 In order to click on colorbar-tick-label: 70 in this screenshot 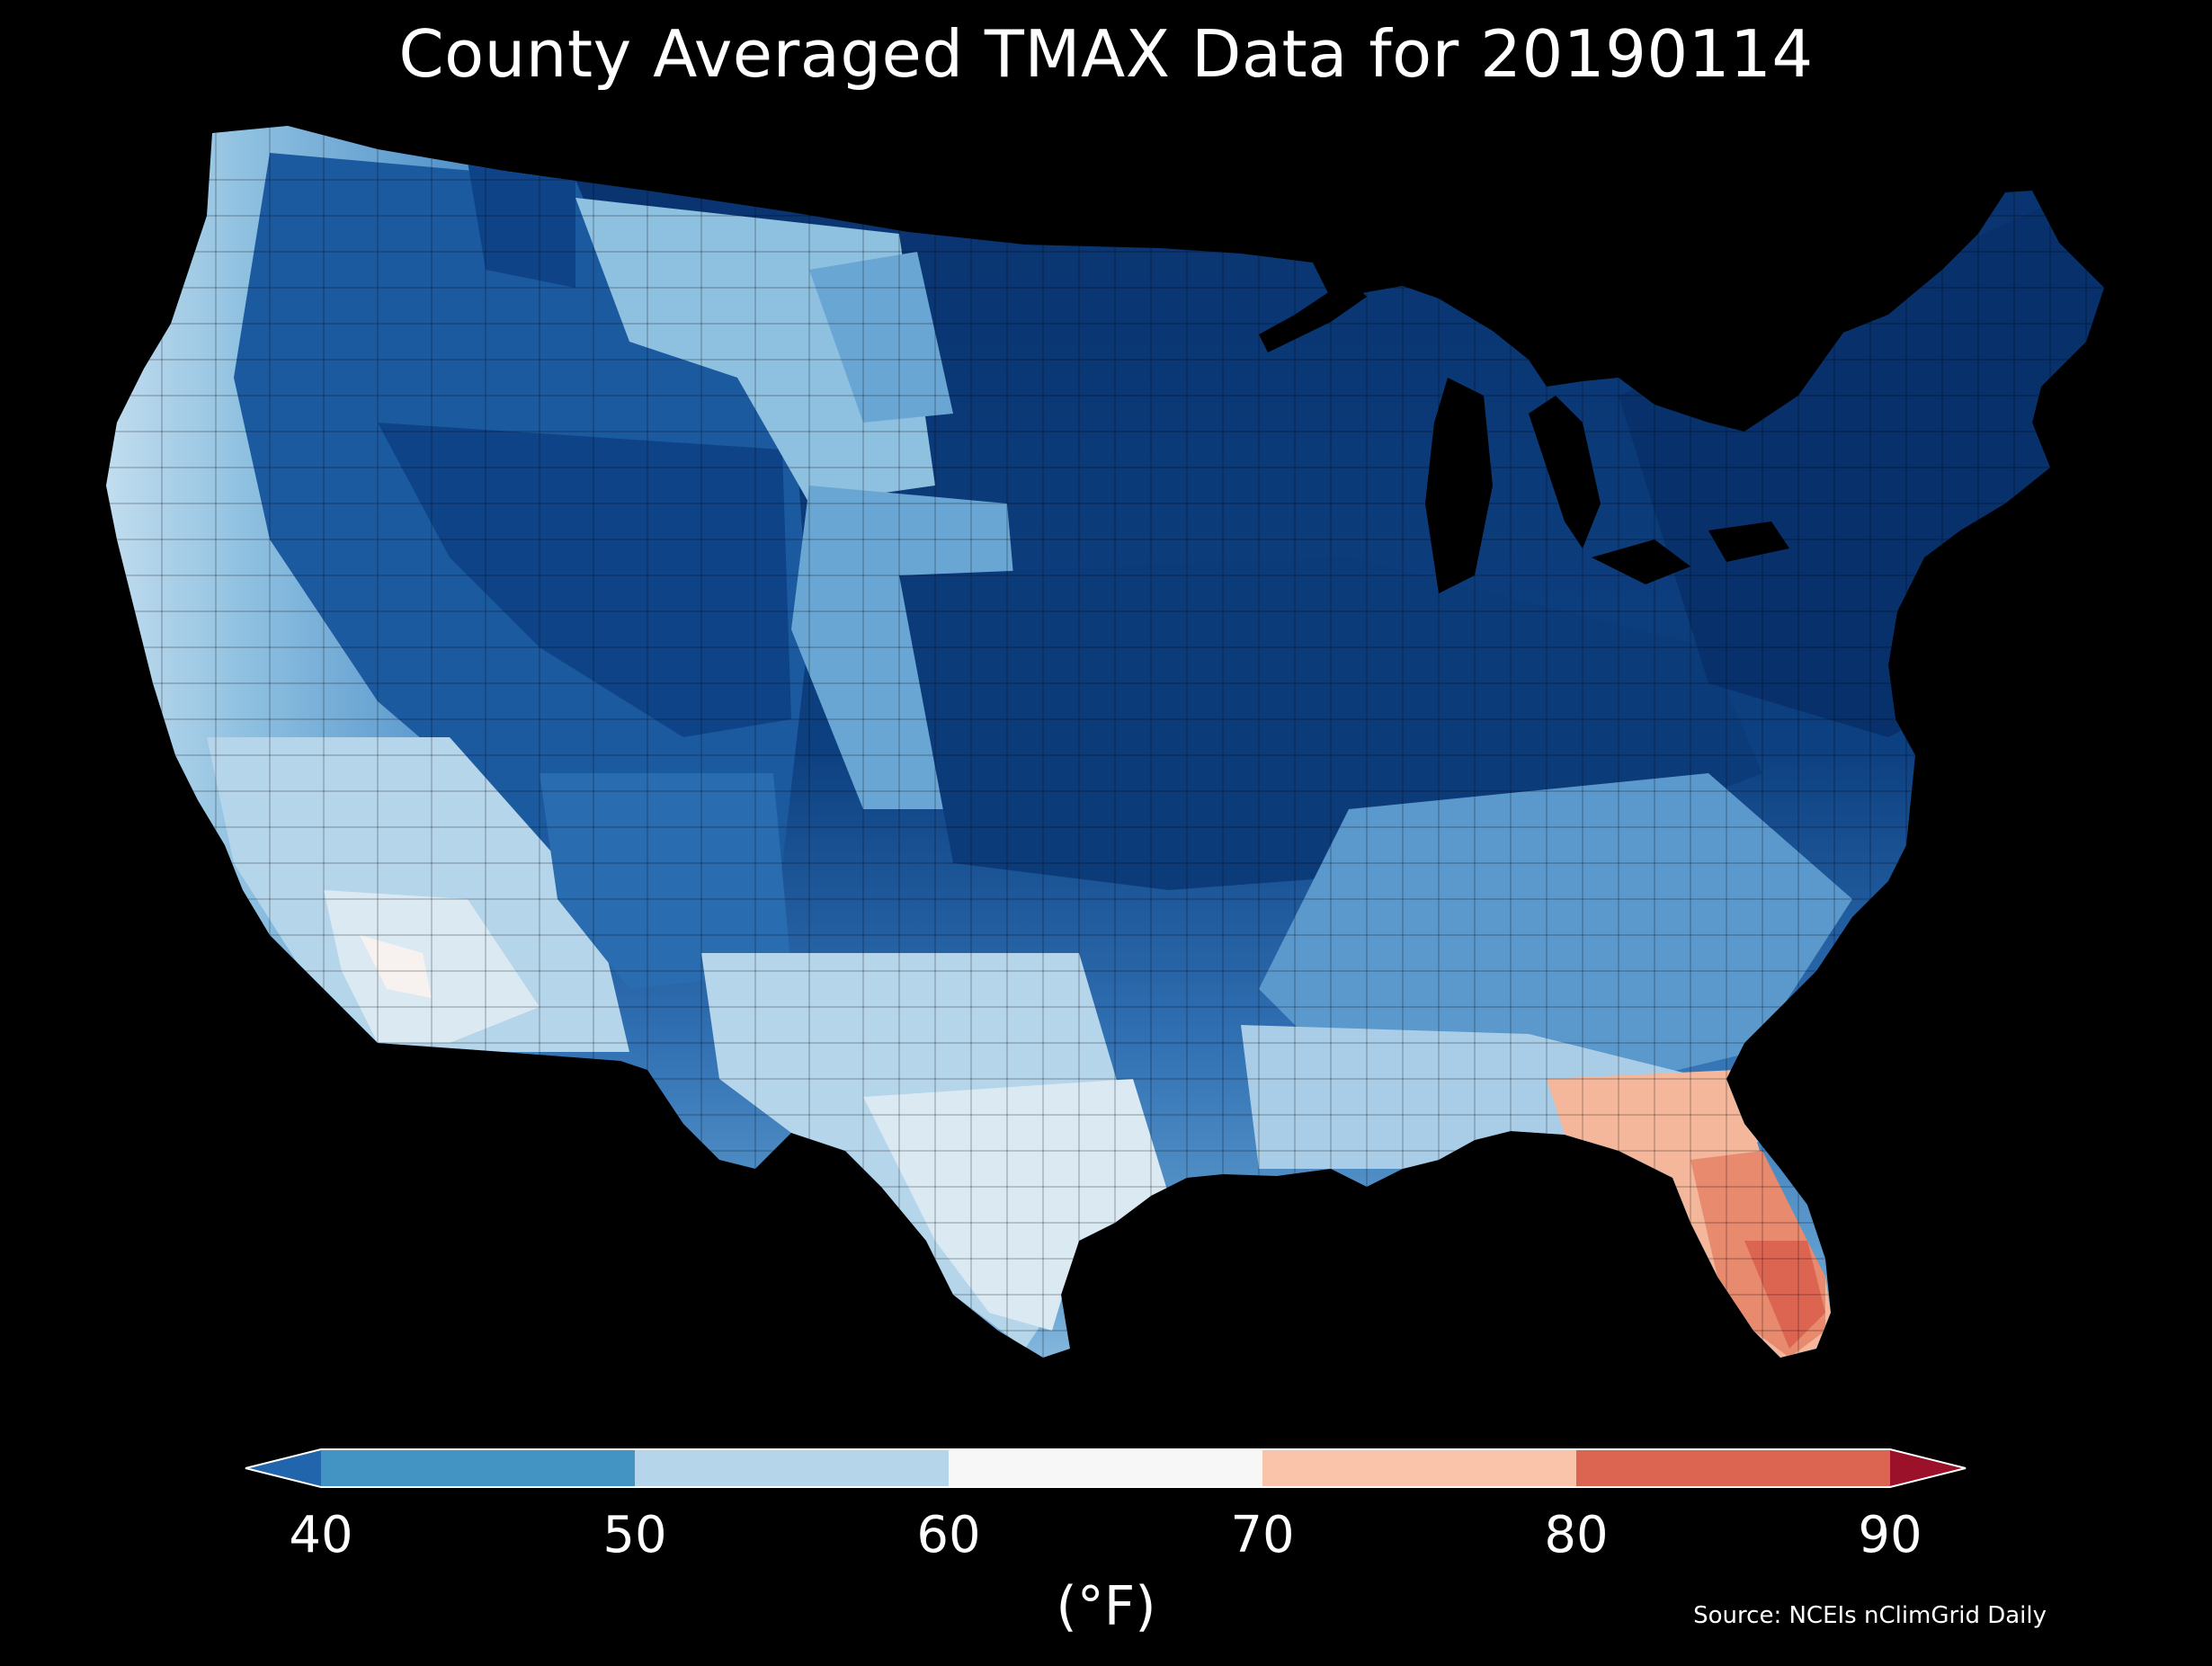, I will do `click(1262, 1535)`.